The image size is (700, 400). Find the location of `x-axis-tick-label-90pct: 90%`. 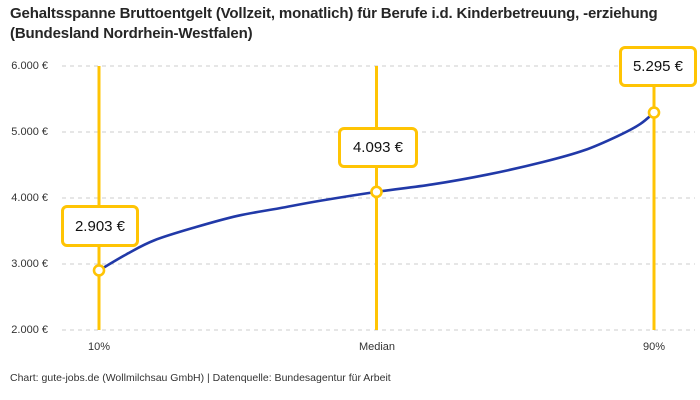

x-axis-tick-label-90pct: 90% is located at coordinates (654, 347).